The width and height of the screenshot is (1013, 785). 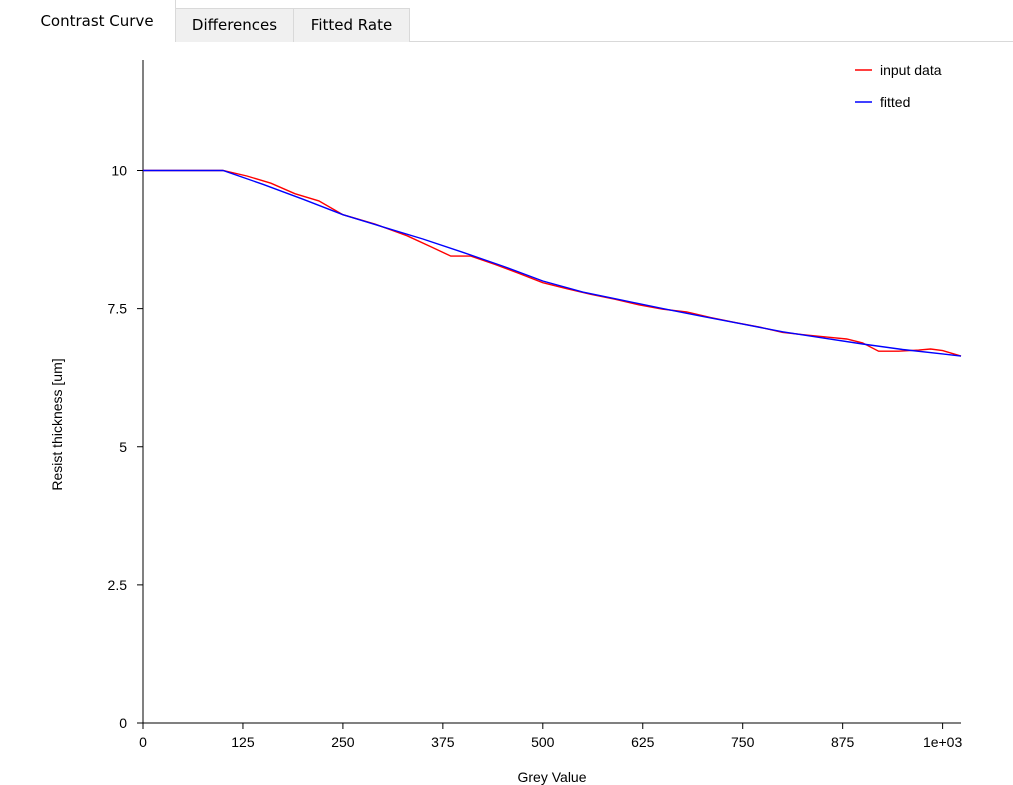 What do you see at coordinates (543, 742) in the screenshot?
I see `x-tick-label: 500` at bounding box center [543, 742].